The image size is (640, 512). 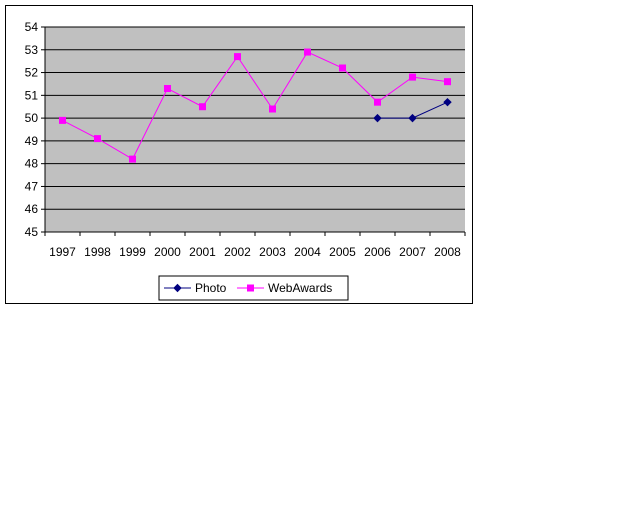 What do you see at coordinates (202, 252) in the screenshot?
I see `x-tick-label: 2001` at bounding box center [202, 252].